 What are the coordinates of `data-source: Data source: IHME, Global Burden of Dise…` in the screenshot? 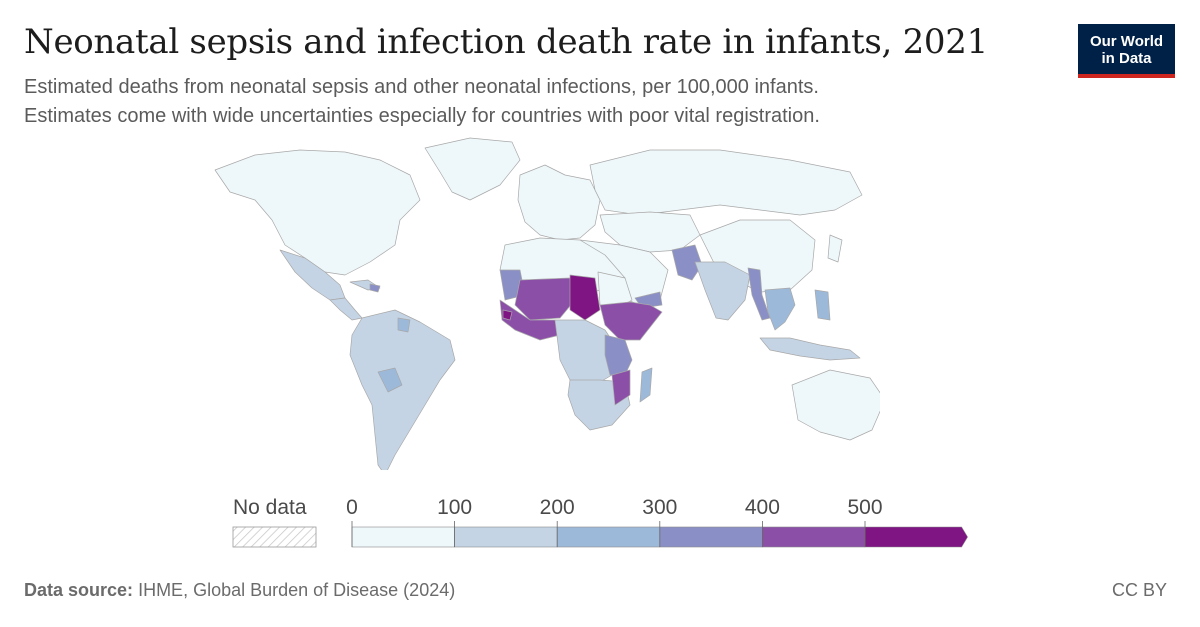 It's located at (239, 590).